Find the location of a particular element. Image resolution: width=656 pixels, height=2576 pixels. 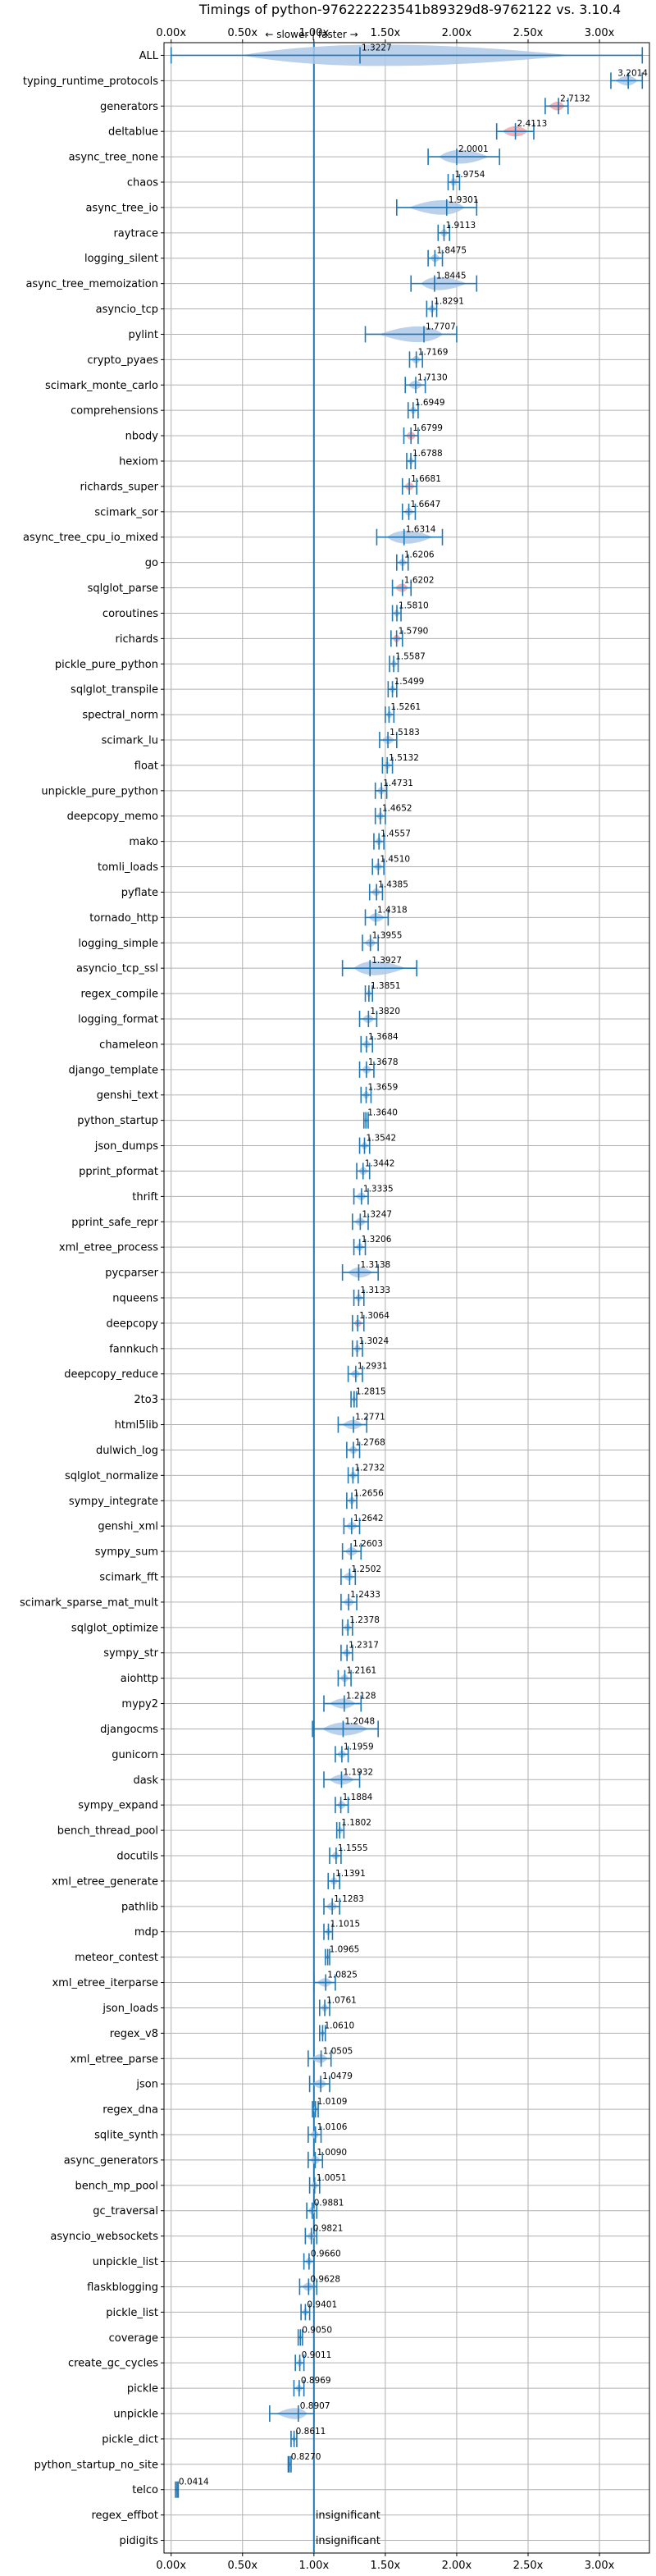

value-label: 1.5790 is located at coordinates (414, 631).